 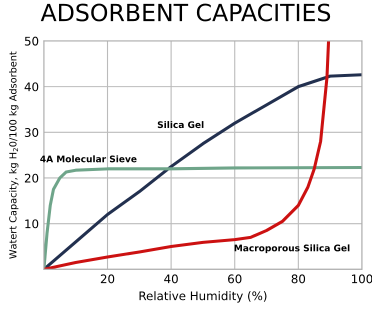 I want to click on y-tick-label: 30, so click(x=31, y=132).